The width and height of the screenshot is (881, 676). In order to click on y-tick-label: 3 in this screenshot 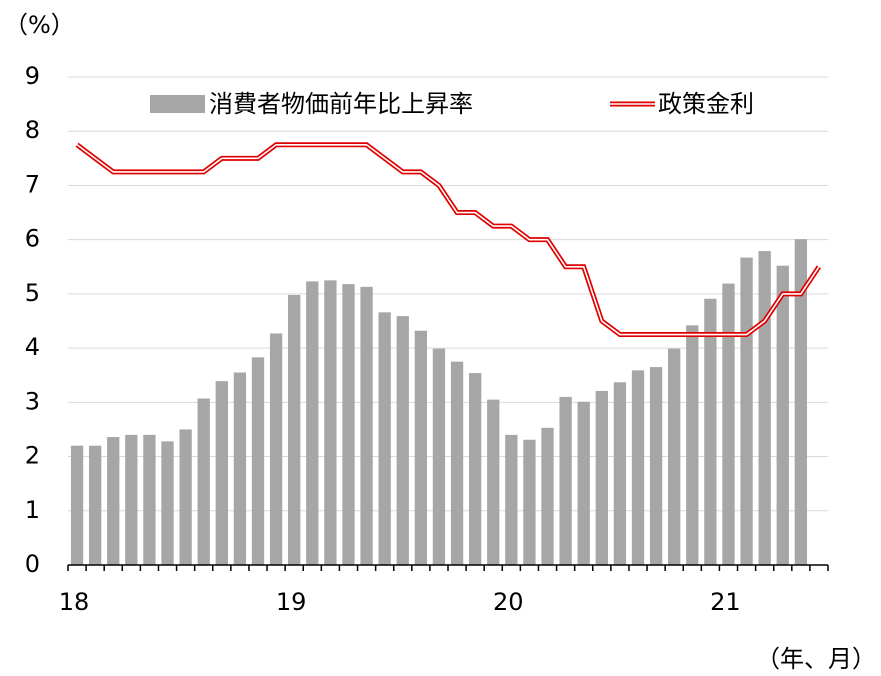, I will do `click(32, 401)`.